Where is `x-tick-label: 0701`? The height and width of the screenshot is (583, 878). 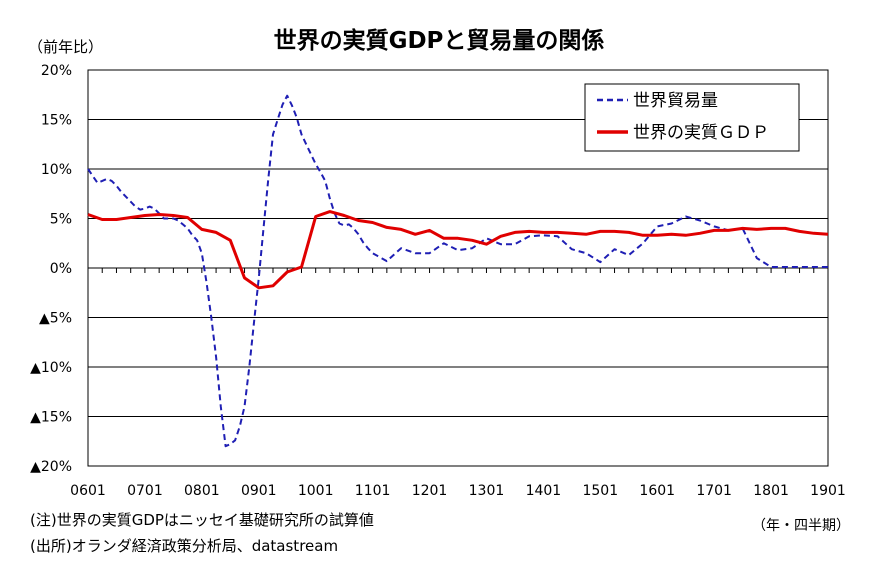 x-tick-label: 0701 is located at coordinates (145, 491).